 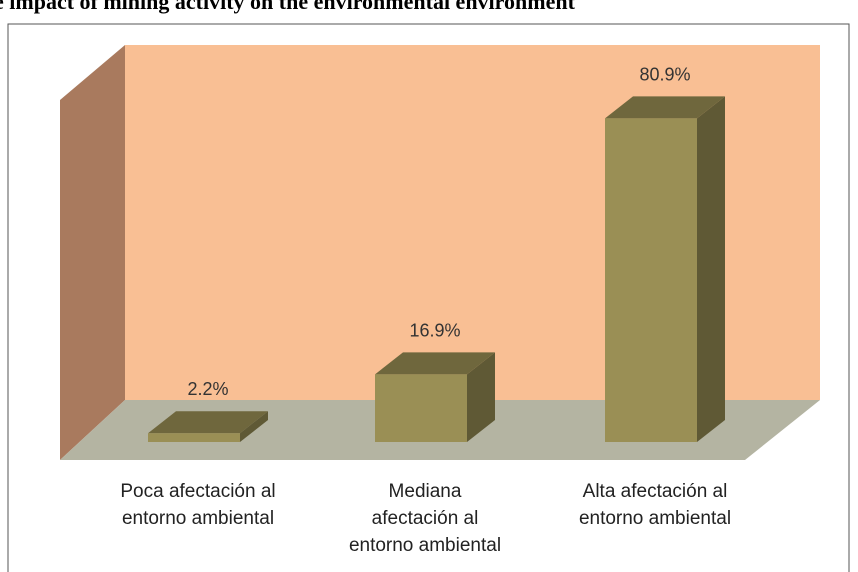 I want to click on value-label: 16.9%, so click(x=434, y=330).